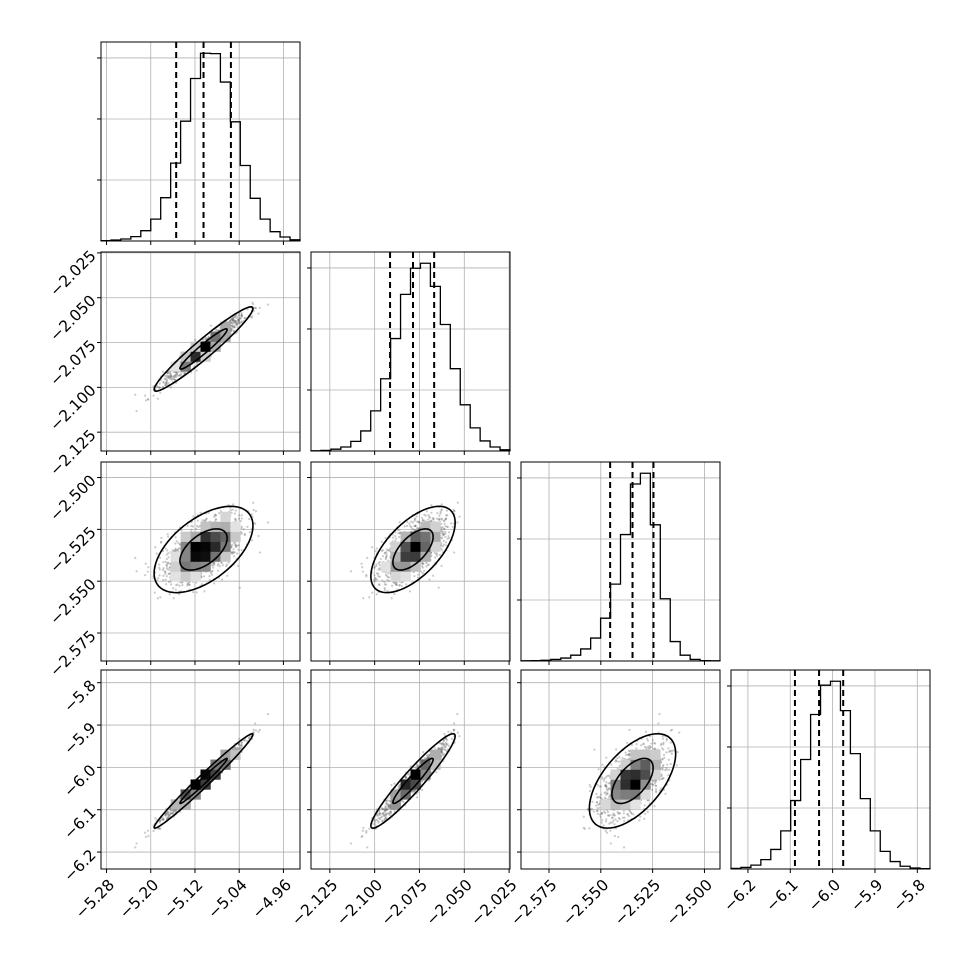  I want to click on histogram-step, so click(410, 357).